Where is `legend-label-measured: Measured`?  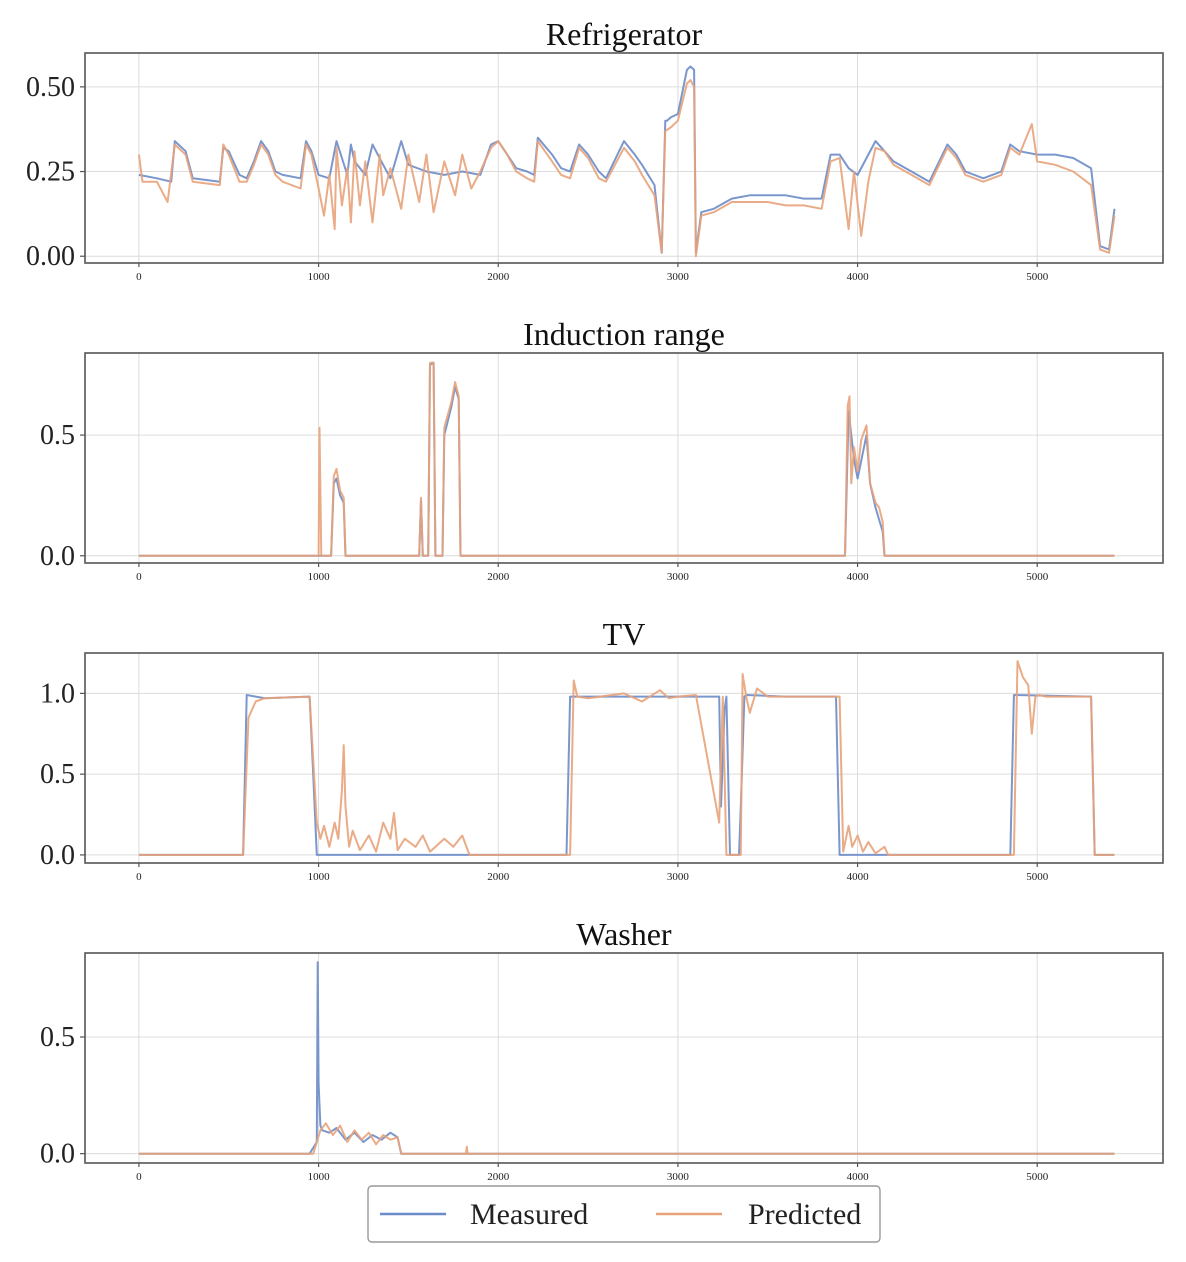 legend-label-measured: Measured is located at coordinates (529, 1214).